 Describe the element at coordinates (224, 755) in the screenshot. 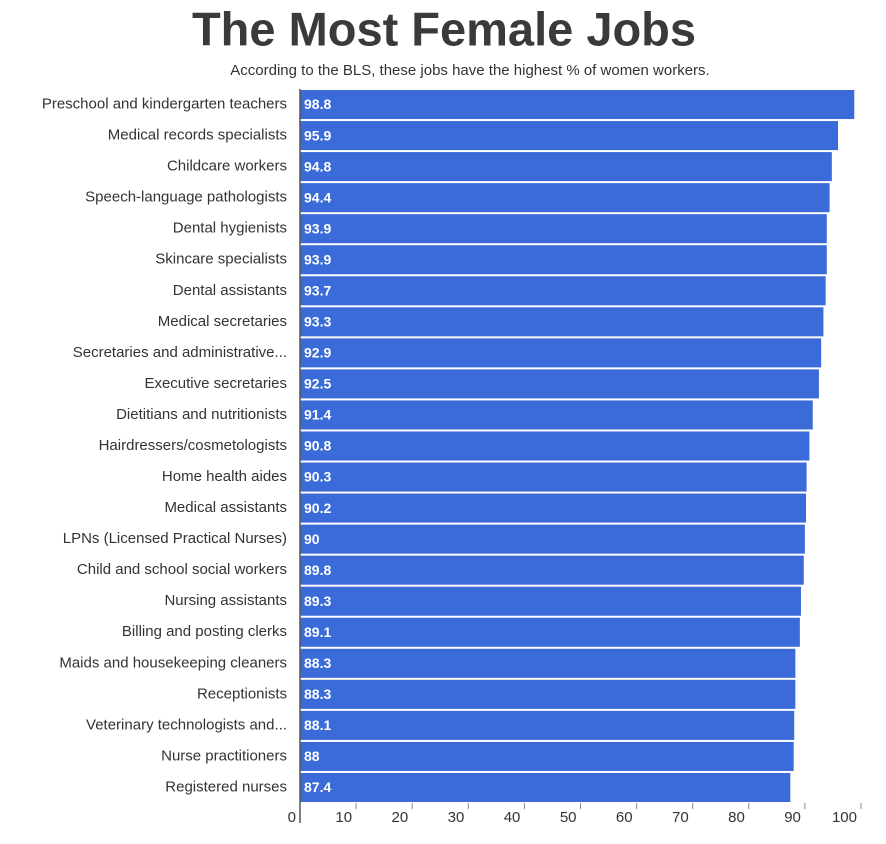

I see `category-label: Nurse practitioners` at that location.